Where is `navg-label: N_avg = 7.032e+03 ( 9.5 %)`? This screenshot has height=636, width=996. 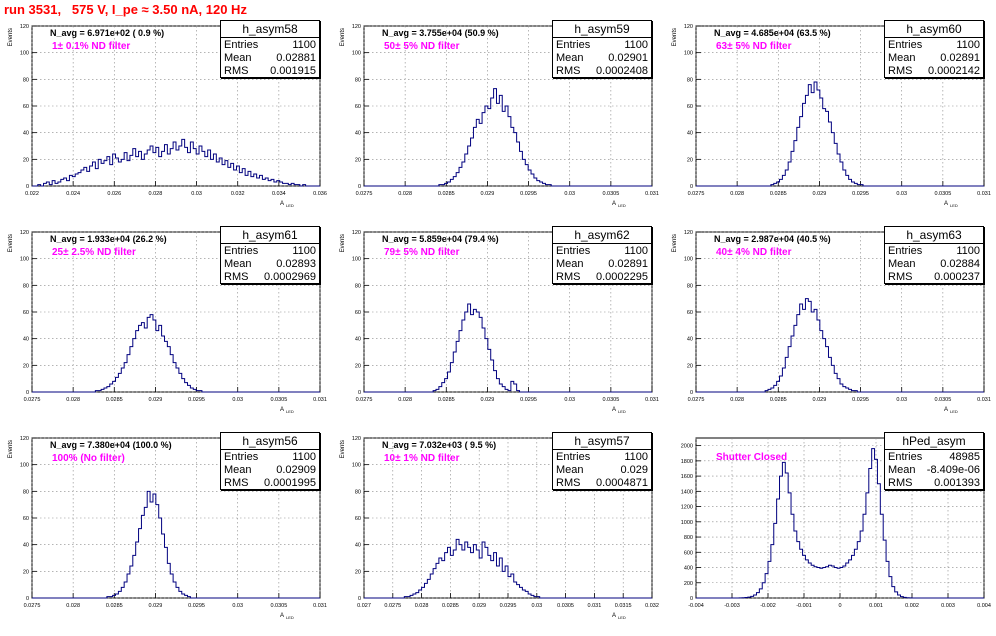 navg-label: N_avg = 7.032e+03 ( 9.5 %) is located at coordinates (439, 445).